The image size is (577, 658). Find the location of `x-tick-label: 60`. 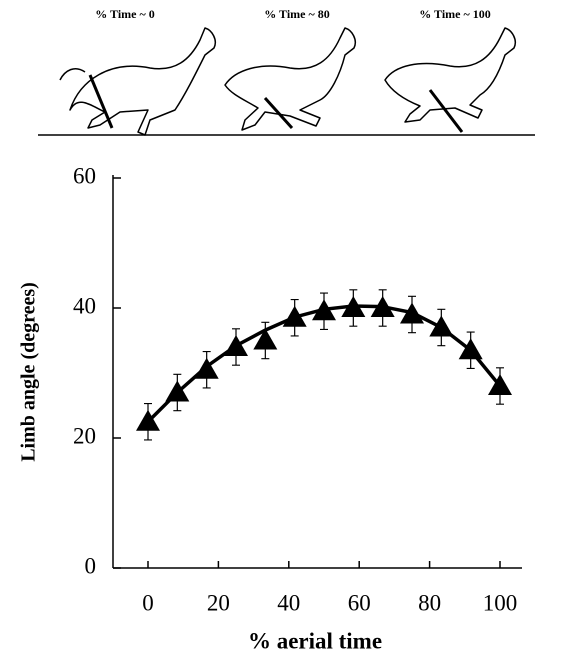

x-tick-label: 60 is located at coordinates (359, 602).